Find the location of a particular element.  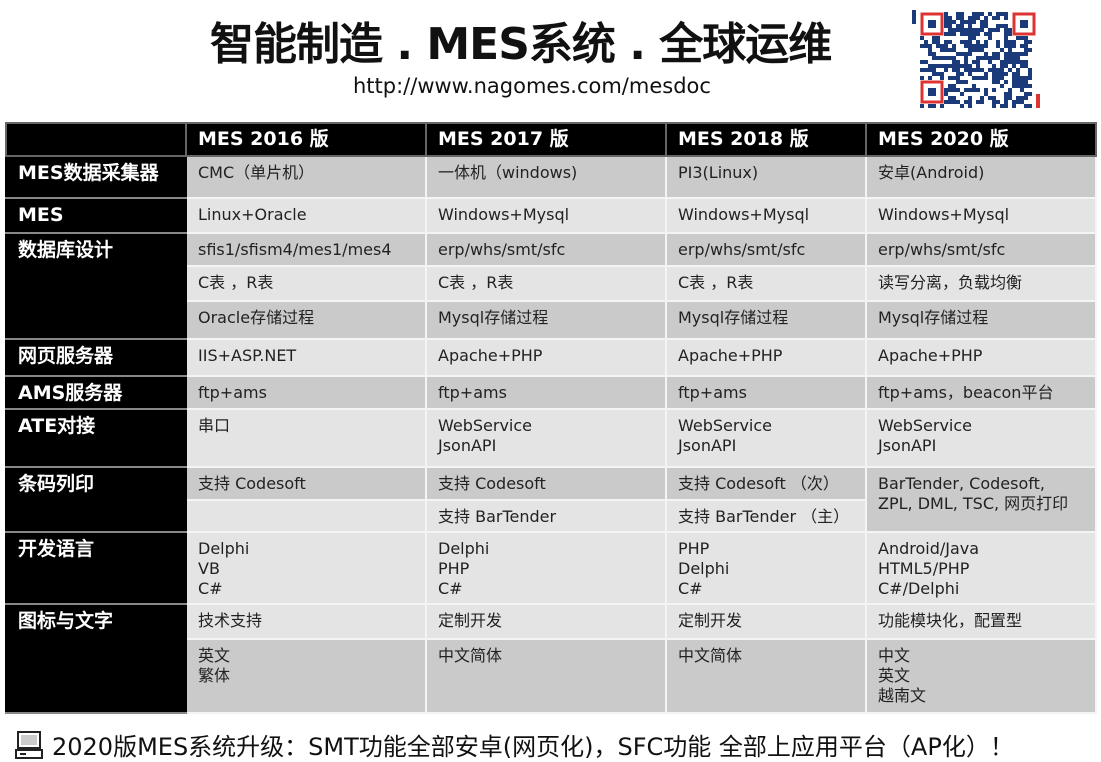

table-cell: 支持 BarTender （主） is located at coordinates (766, 516).